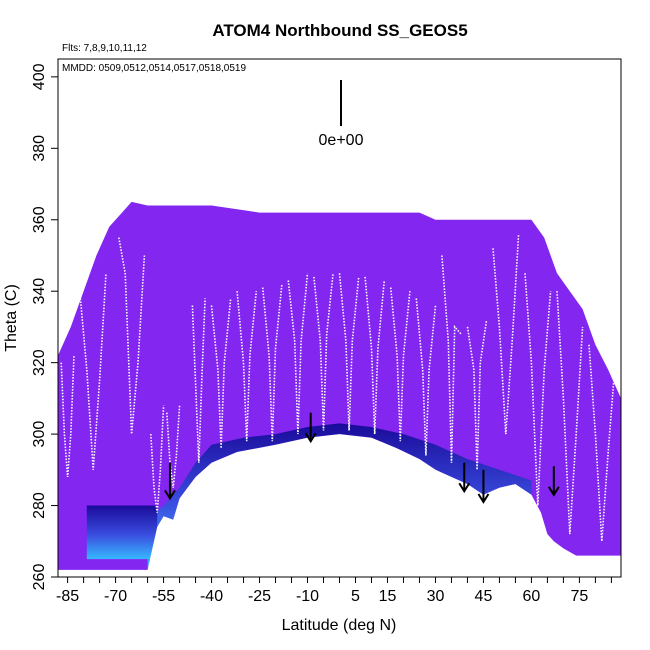 This screenshot has width=650, height=650. What do you see at coordinates (154, 68) in the screenshot?
I see `dates-note: MMDD: 0509,0512,0514,0517,0518,0519` at bounding box center [154, 68].